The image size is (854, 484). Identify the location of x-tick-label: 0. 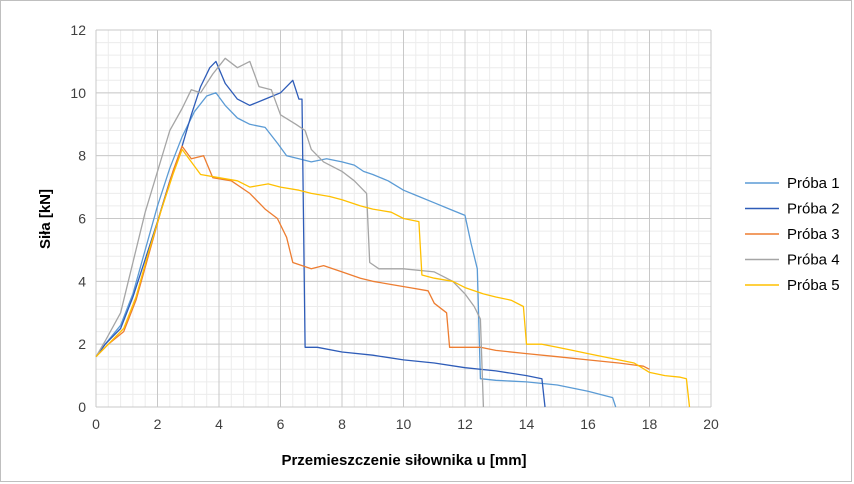
(96, 424).